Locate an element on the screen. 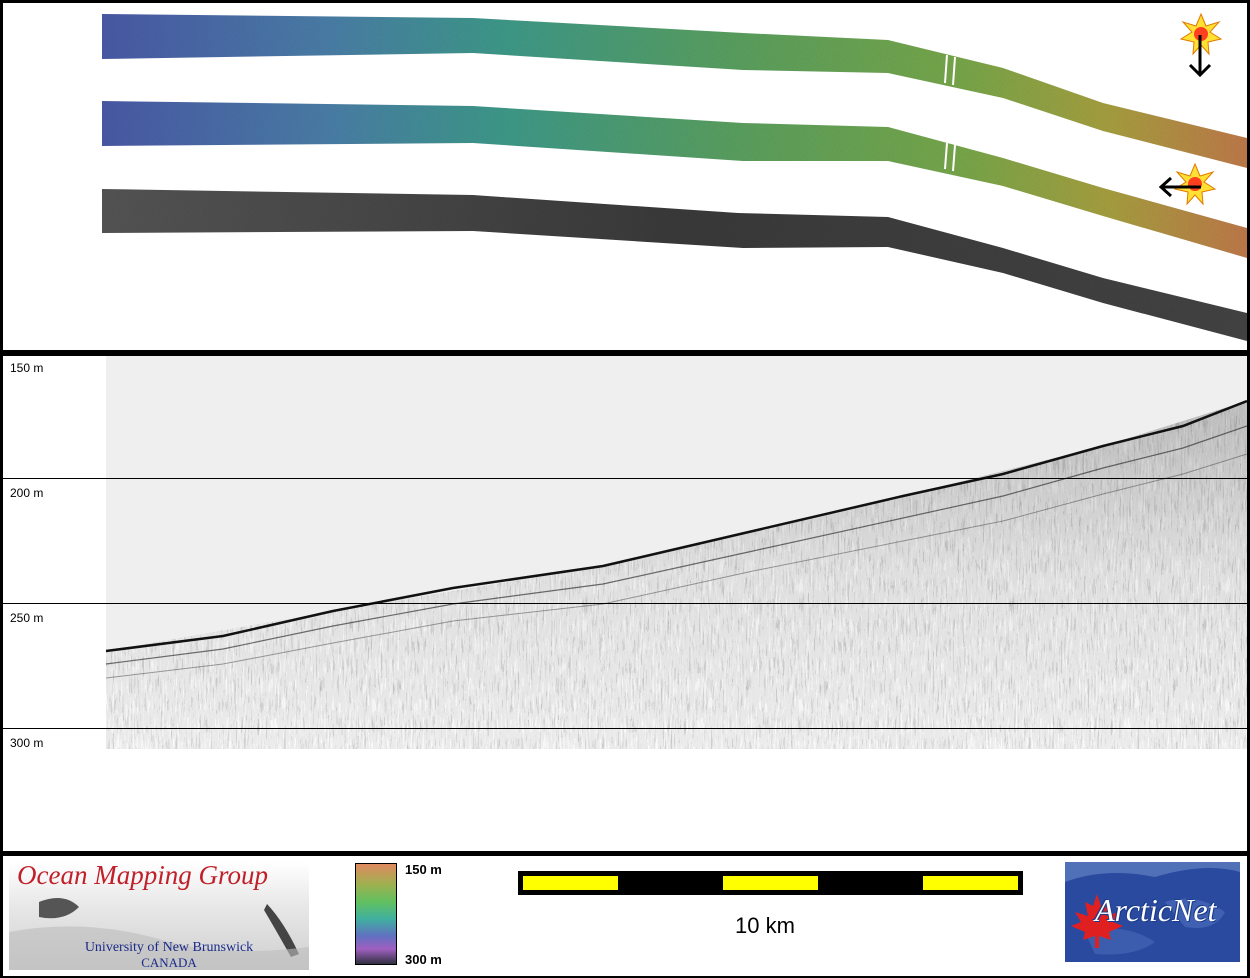 This screenshot has height=978, width=1250. arrow-down-icon is located at coordinates (1200, 56).